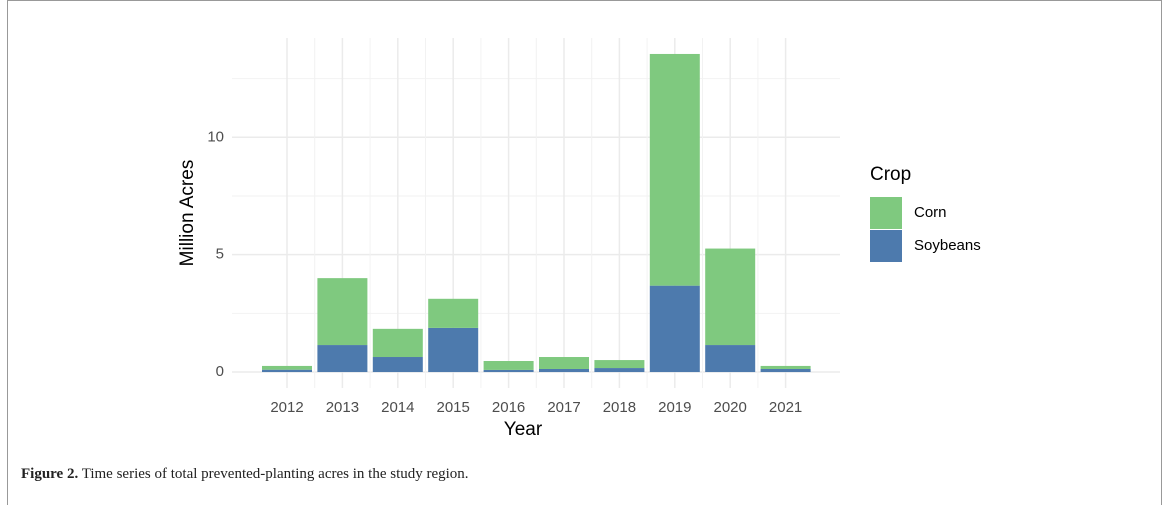  I want to click on y-tick-label: 0, so click(220, 371).